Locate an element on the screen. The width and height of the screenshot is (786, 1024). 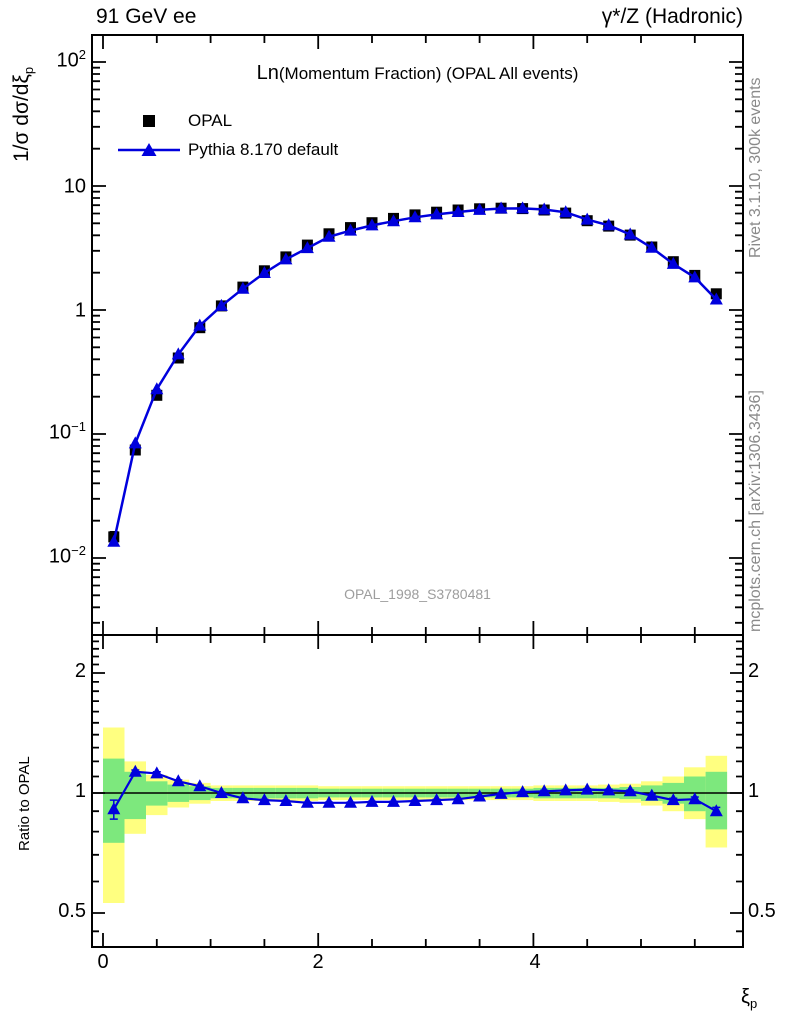
legend-item-opal: OPAL is located at coordinates (228, 120).